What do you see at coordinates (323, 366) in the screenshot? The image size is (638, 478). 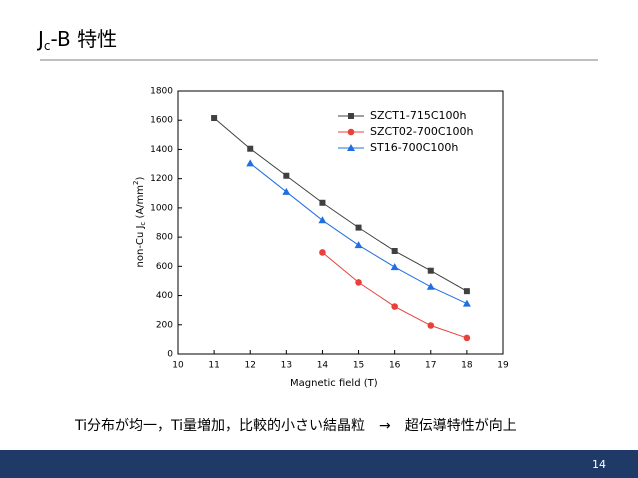 I see `x-tick-label: 14` at bounding box center [323, 366].